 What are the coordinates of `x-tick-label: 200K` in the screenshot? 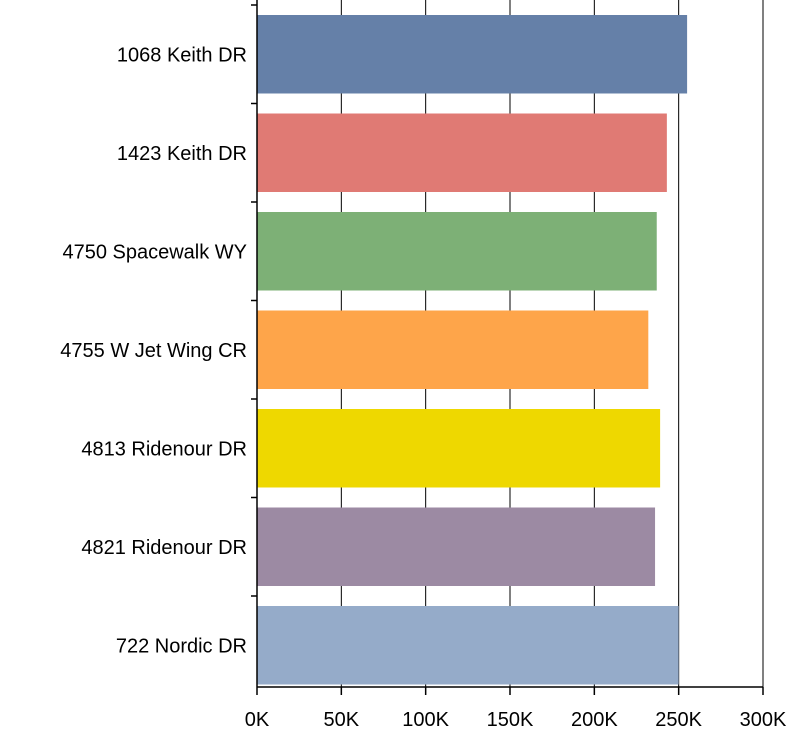 It's located at (594, 720).